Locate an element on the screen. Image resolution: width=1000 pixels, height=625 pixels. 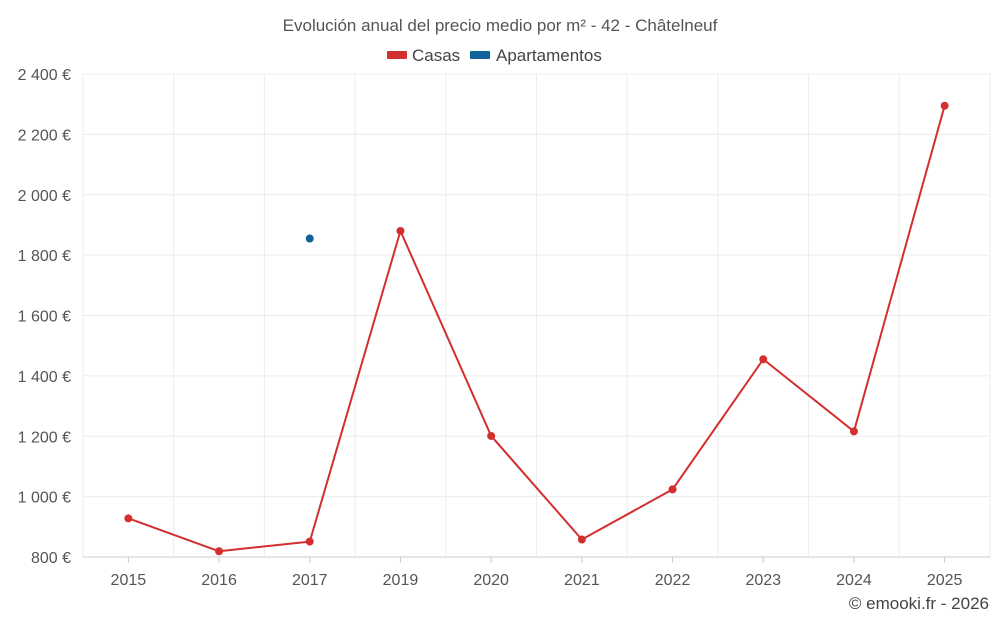
y-tick-label: 1 400 € is located at coordinates (44, 377).